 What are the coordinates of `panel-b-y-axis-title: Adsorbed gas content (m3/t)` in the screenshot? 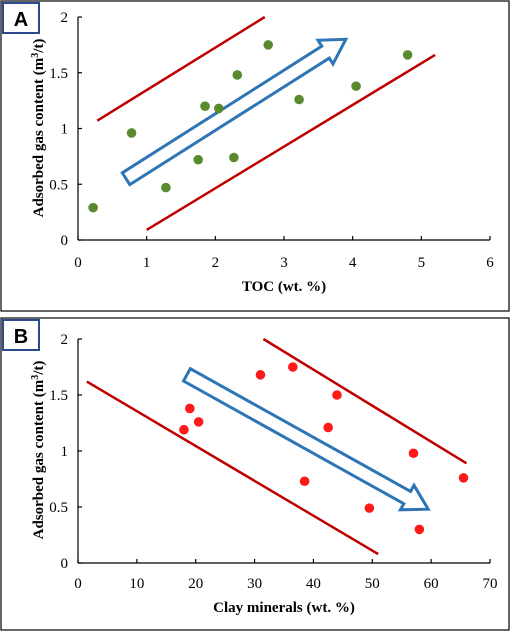 It's located at (38, 450).